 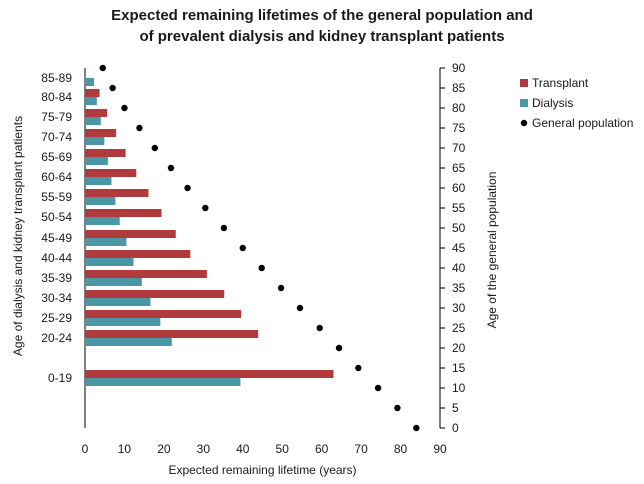 I want to click on right-tick-label: 20, so click(x=459, y=348).